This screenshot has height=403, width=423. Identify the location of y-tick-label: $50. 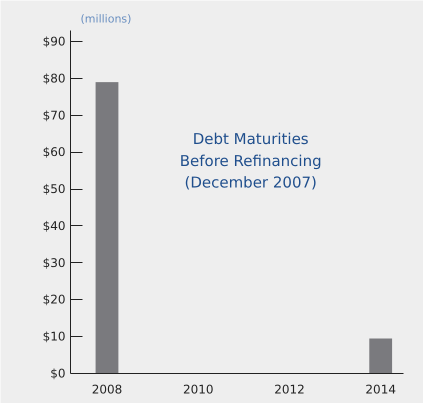
(54, 189).